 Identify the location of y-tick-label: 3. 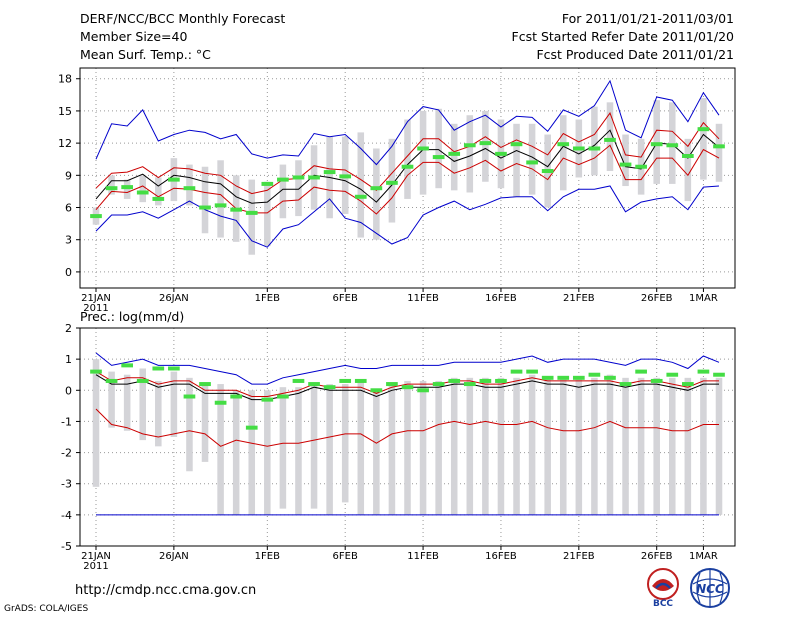
(68, 240).